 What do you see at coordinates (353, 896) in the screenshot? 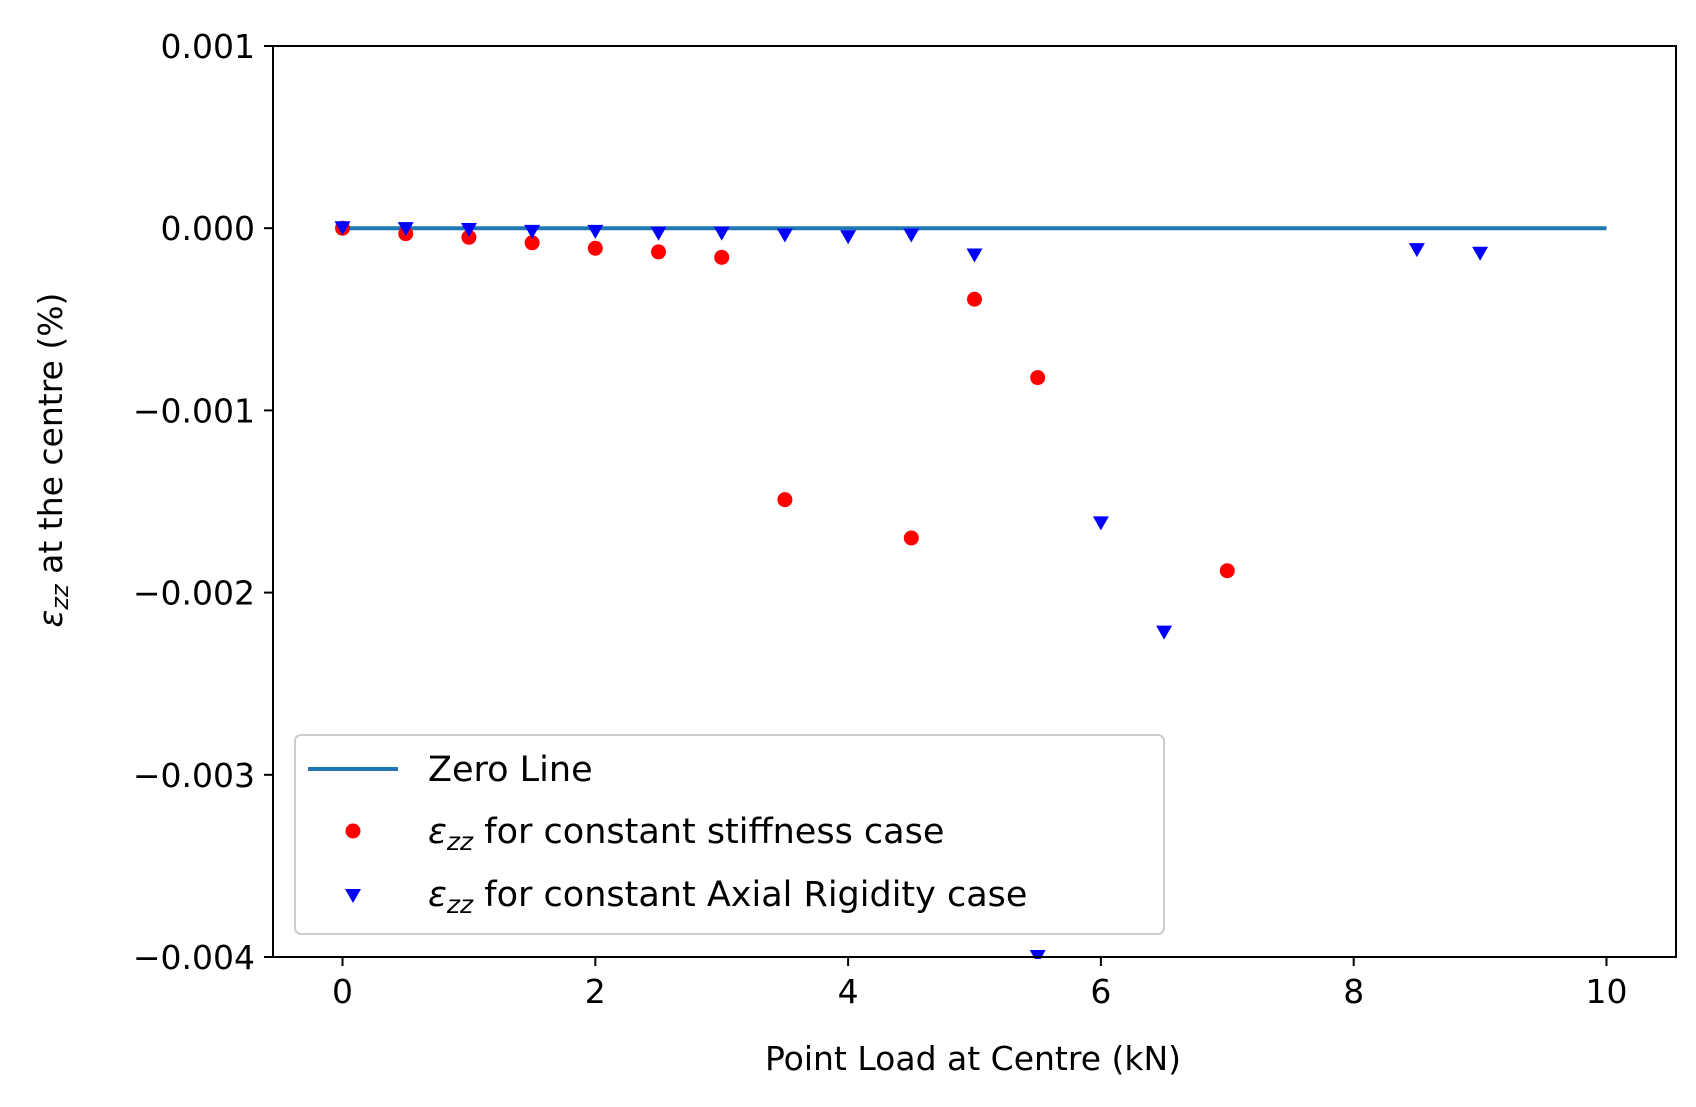
I see `legend-triangle-marker` at bounding box center [353, 896].